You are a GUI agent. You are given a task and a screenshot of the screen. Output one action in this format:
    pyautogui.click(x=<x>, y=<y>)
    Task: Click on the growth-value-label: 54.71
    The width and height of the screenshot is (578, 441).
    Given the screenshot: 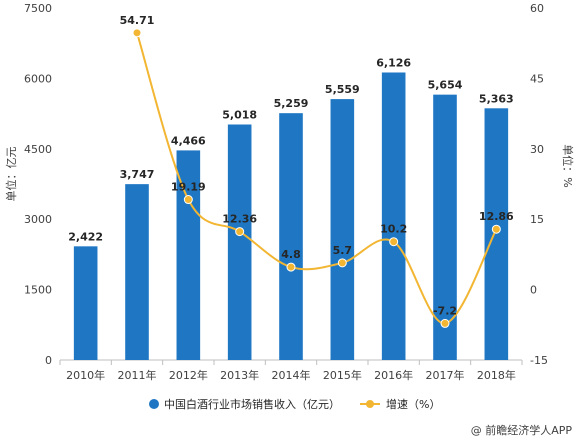 What is the action you would take?
    pyautogui.click(x=137, y=20)
    